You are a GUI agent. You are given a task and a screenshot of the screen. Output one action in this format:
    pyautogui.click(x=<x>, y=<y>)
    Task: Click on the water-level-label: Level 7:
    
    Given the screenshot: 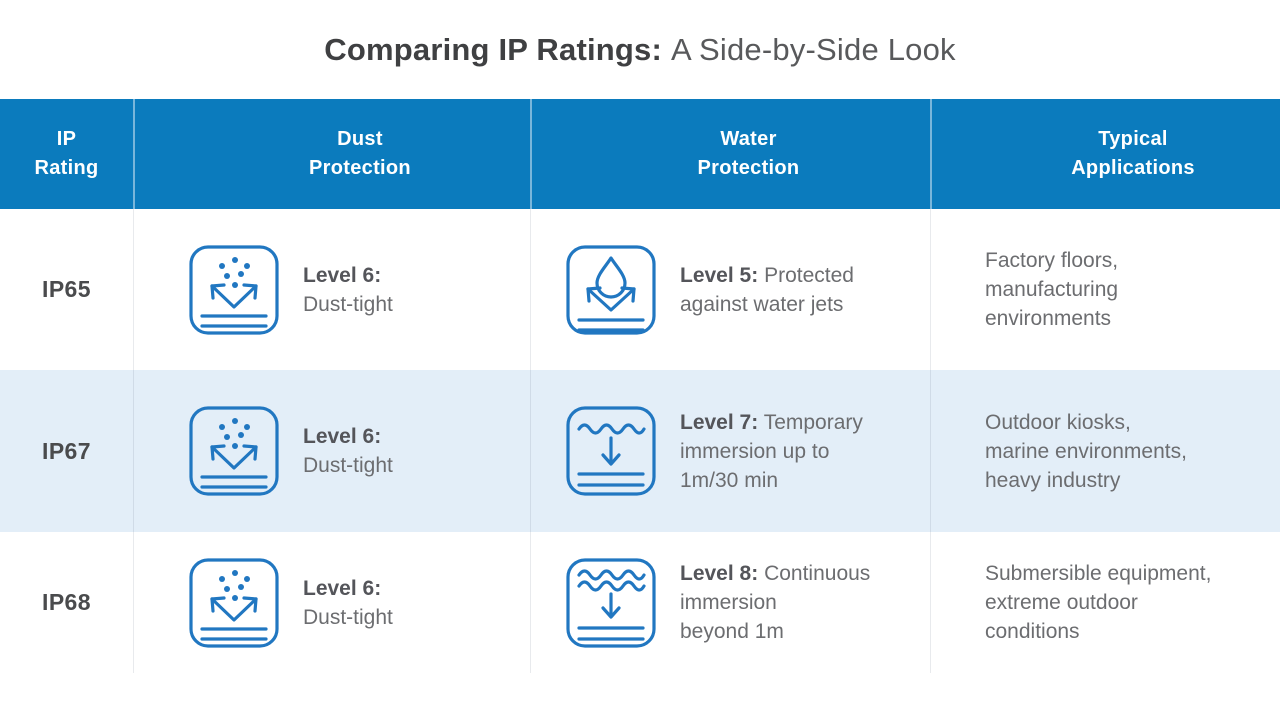 What is the action you would take?
    pyautogui.click(x=719, y=422)
    